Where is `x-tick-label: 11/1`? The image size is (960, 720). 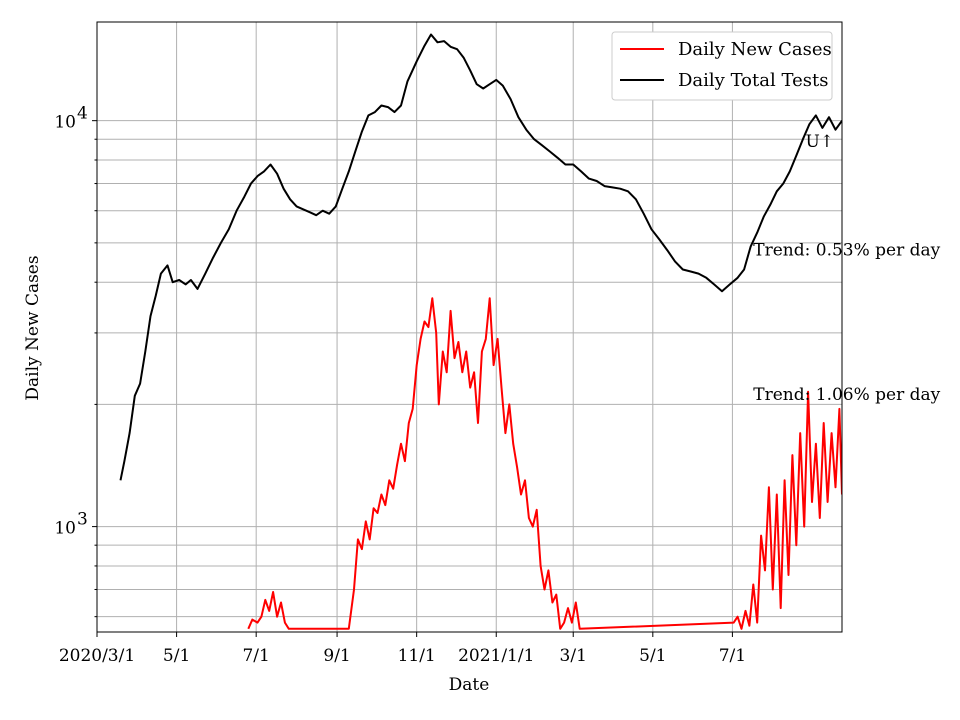
x-tick-label: 11/1 is located at coordinates (417, 656).